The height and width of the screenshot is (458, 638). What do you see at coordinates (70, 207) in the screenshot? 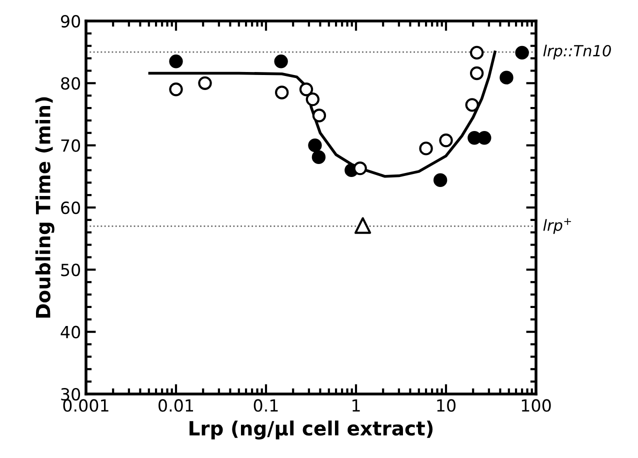
I see `y-tick-label: 60` at bounding box center [70, 207].